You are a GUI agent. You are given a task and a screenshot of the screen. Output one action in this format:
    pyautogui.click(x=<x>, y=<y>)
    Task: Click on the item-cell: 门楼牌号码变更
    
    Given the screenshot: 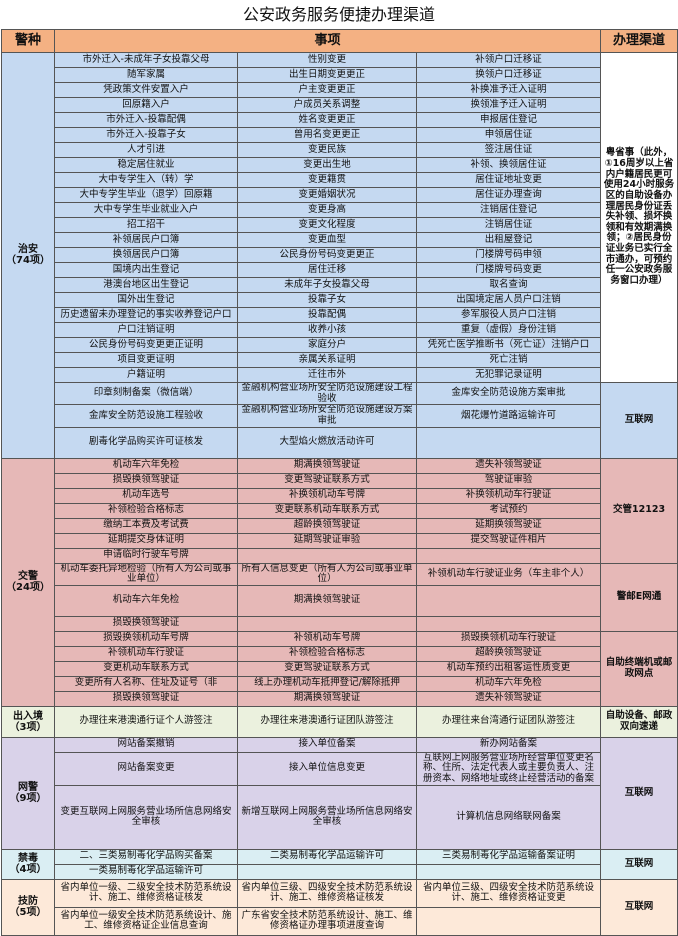 What is the action you would take?
    pyautogui.click(x=508, y=270)
    